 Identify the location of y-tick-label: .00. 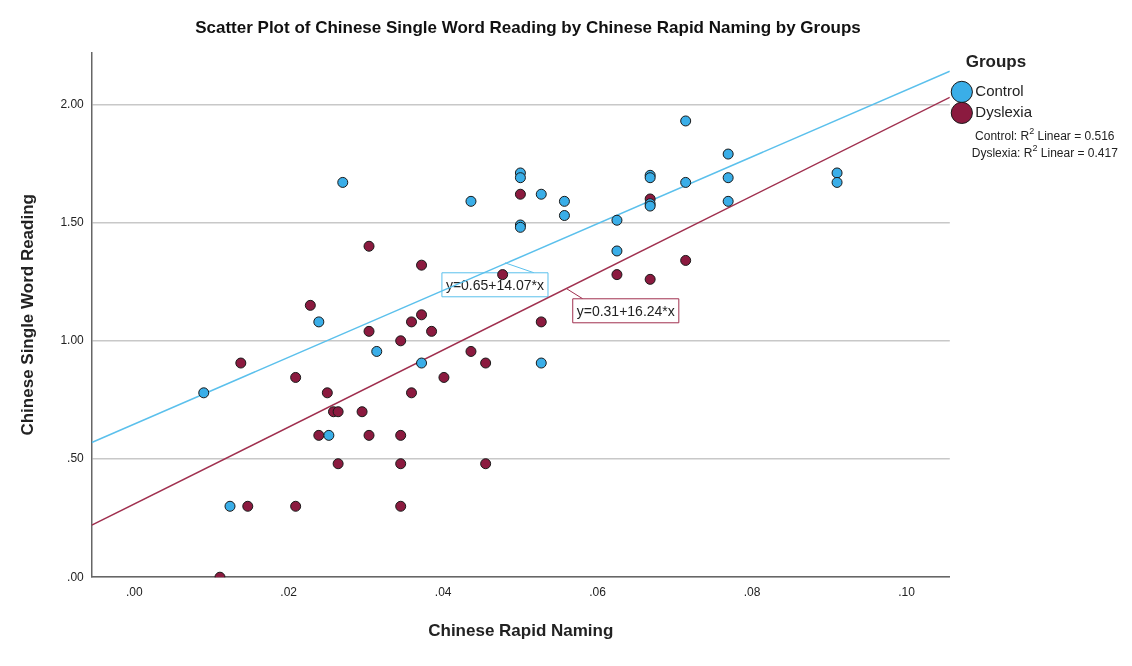
(76, 576).